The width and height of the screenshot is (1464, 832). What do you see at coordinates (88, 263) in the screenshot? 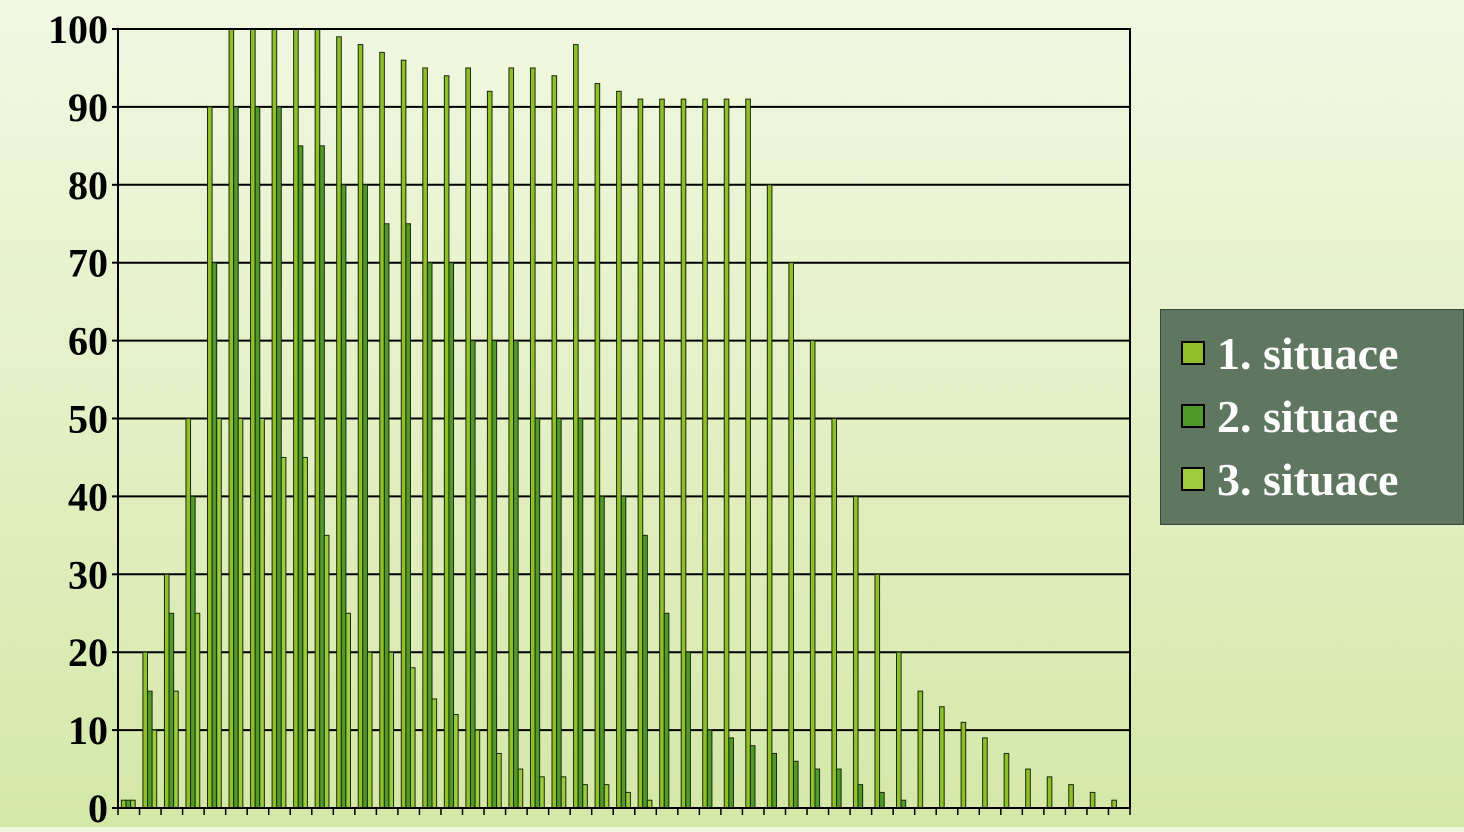
I see `y-tick-label: 70` at bounding box center [88, 263].